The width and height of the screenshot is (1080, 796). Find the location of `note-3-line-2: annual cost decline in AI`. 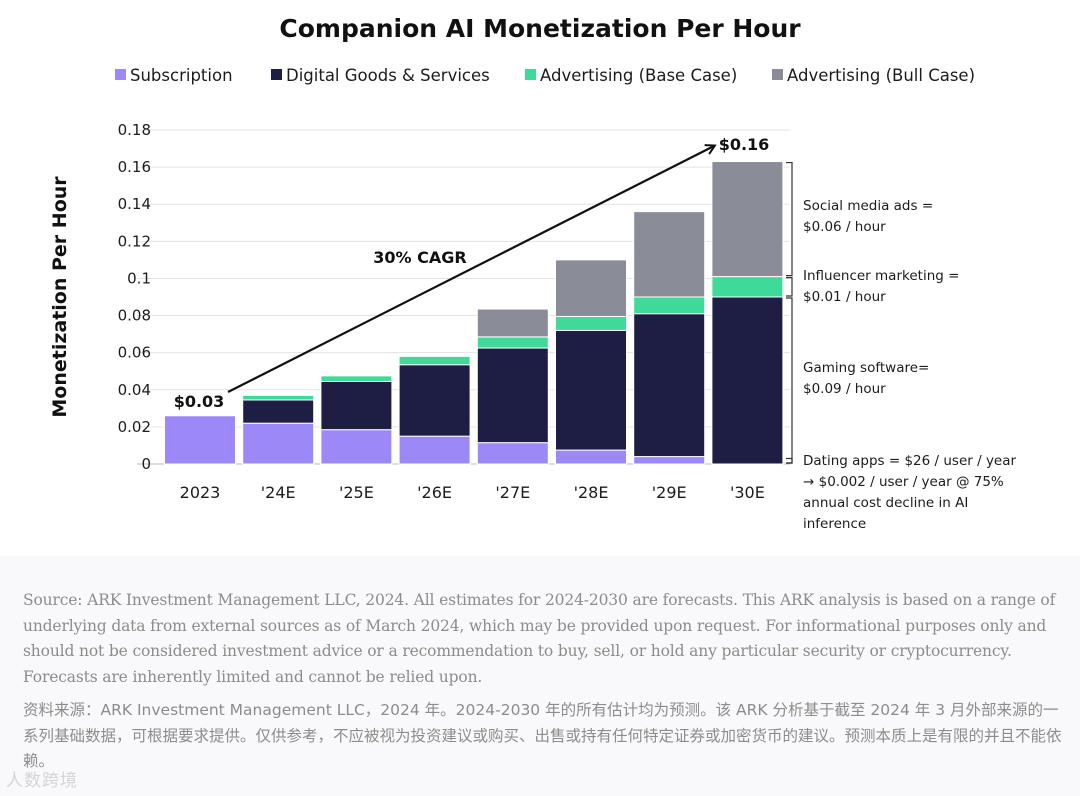

note-3-line-2: annual cost decline in AI is located at coordinates (885, 503).